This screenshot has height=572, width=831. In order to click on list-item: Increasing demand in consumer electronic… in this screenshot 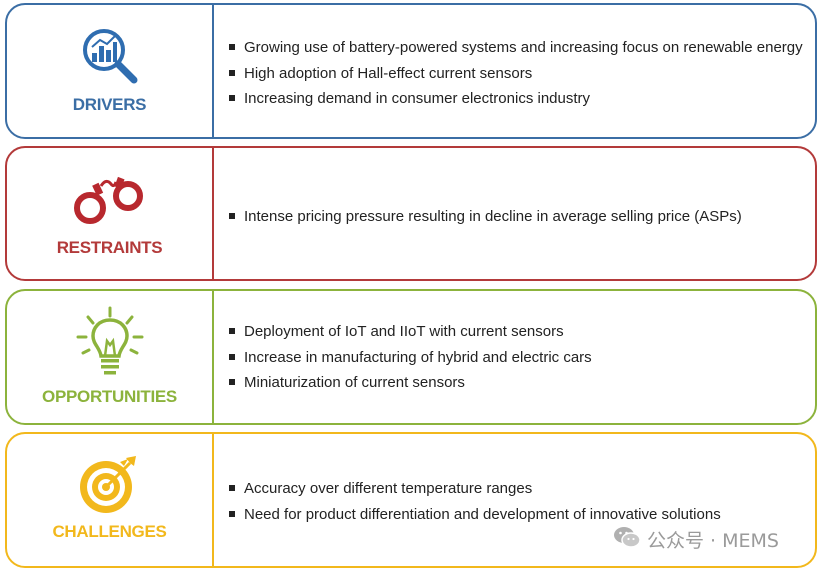, I will do `click(517, 99)`.